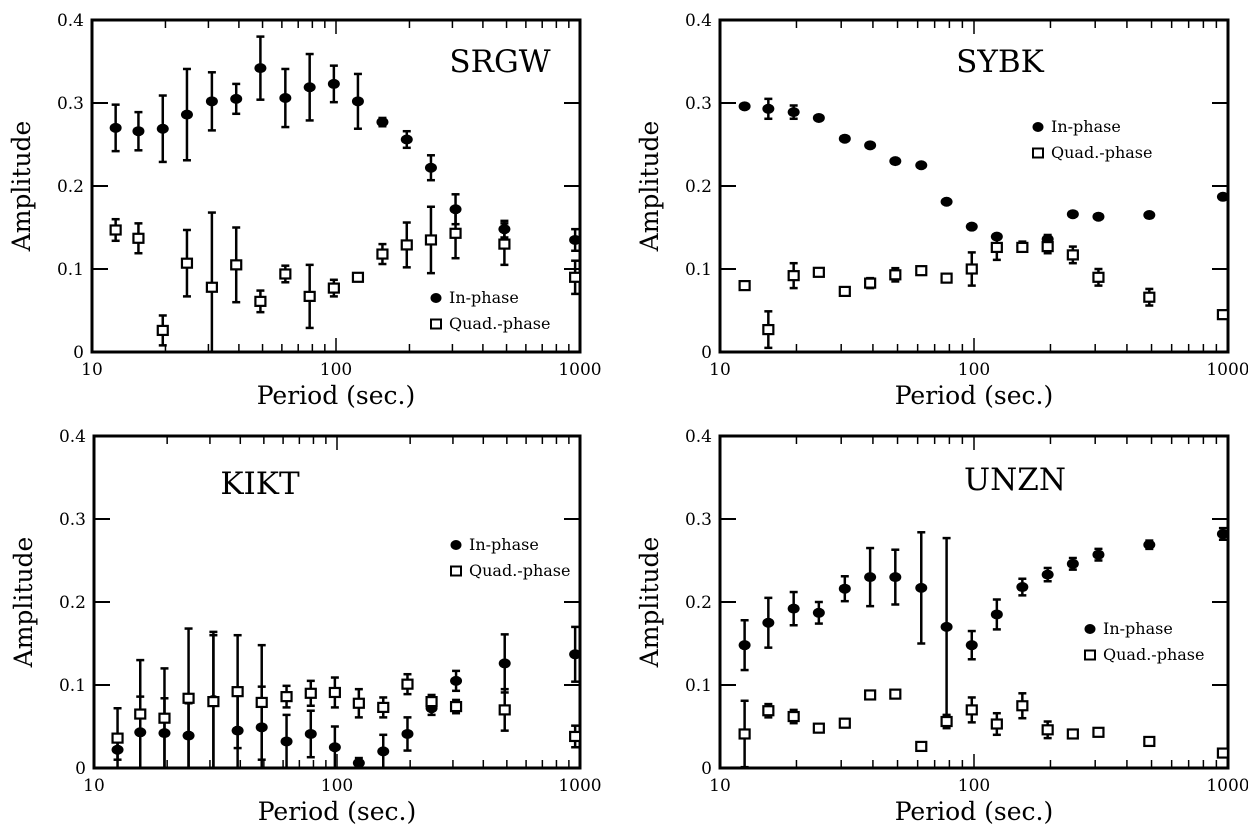 The image size is (1248, 832). Describe the element at coordinates (1227, 786) in the screenshot. I see `x-tick-label: 1000` at that location.